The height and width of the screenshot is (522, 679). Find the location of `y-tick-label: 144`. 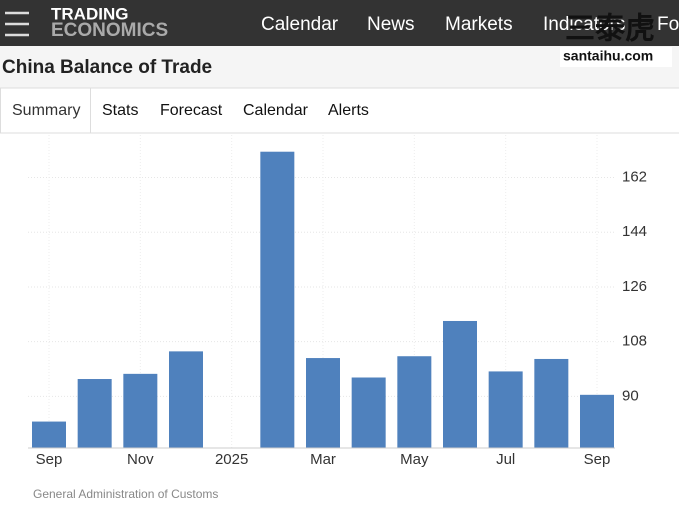

y-tick-label: 144 is located at coordinates (634, 231).